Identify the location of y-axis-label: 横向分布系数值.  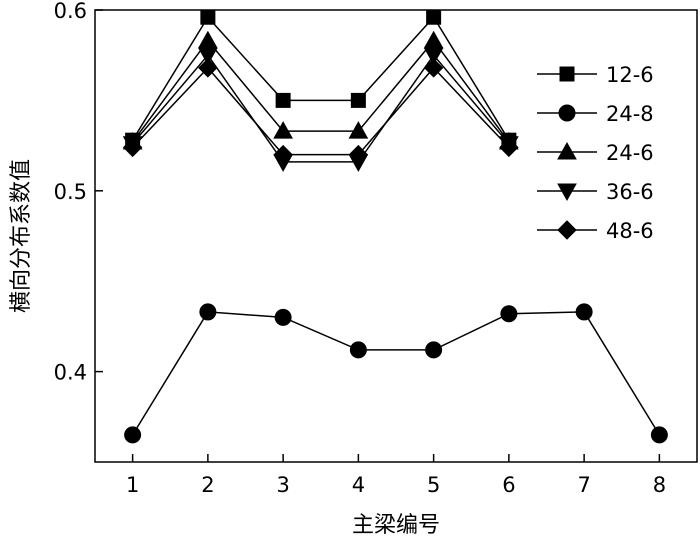
(21, 236).